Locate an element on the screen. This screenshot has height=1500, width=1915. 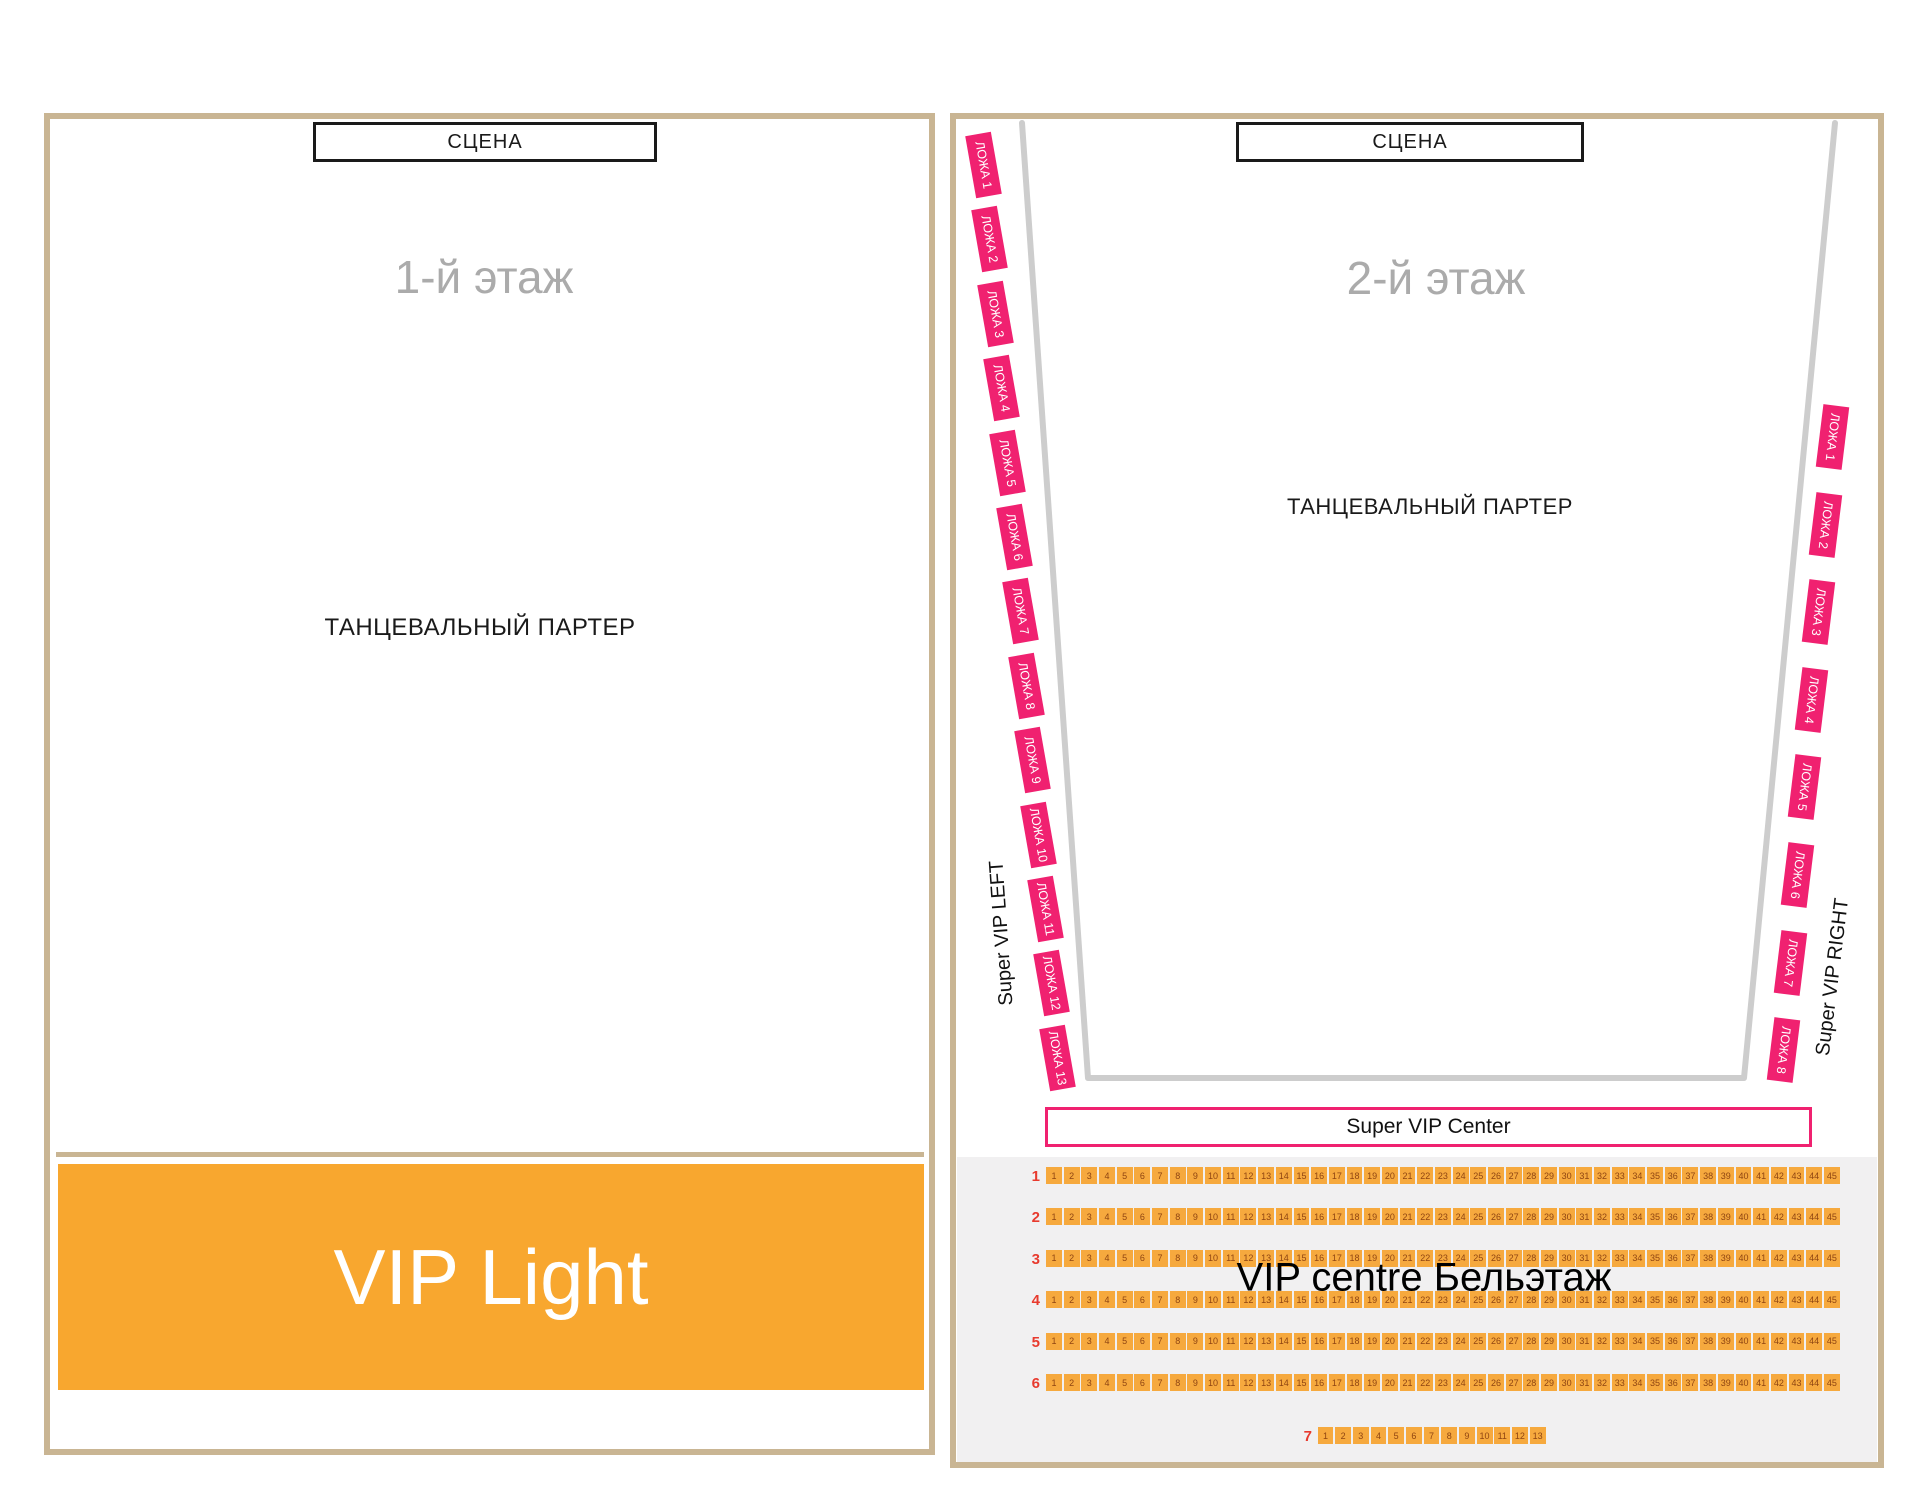
seat-row3-32: 32 is located at coordinates (1602, 1258).